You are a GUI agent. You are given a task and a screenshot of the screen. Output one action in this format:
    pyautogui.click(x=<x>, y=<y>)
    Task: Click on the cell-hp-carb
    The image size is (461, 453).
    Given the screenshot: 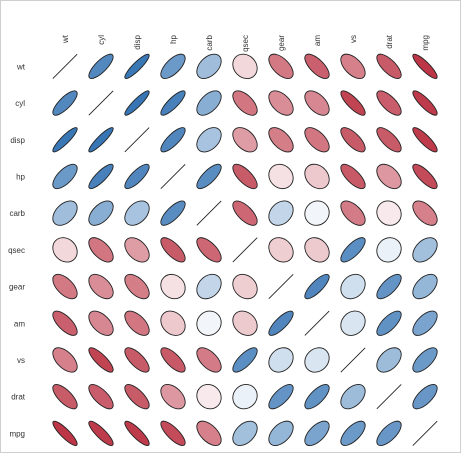 What is the action you would take?
    pyautogui.click(x=209, y=176)
    